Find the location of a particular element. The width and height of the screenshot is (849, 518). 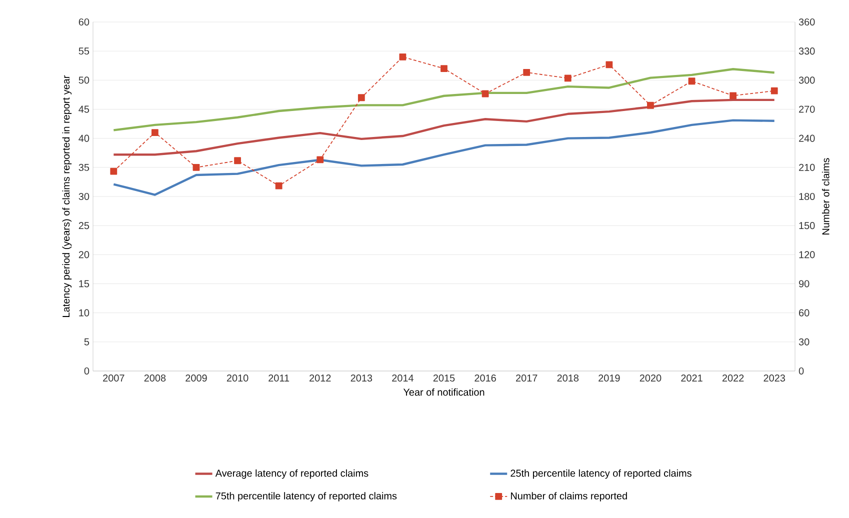

y2-tick-label: 90 is located at coordinates (804, 284).